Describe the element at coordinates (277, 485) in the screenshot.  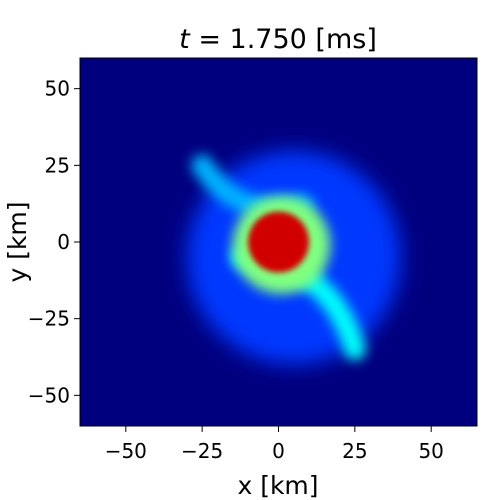
I see `x-axis-label: x [km]` at that location.